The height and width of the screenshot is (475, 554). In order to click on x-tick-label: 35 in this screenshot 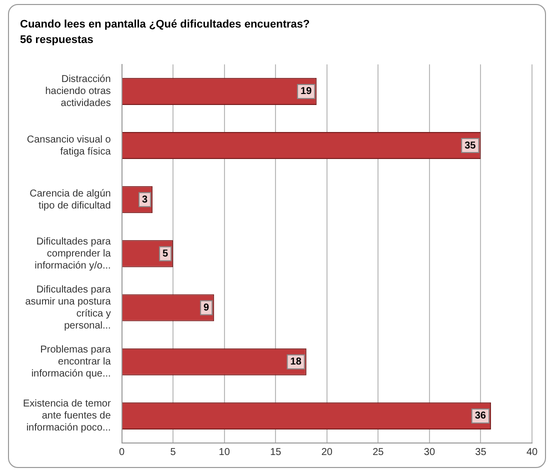, I will do `click(481, 452)`.